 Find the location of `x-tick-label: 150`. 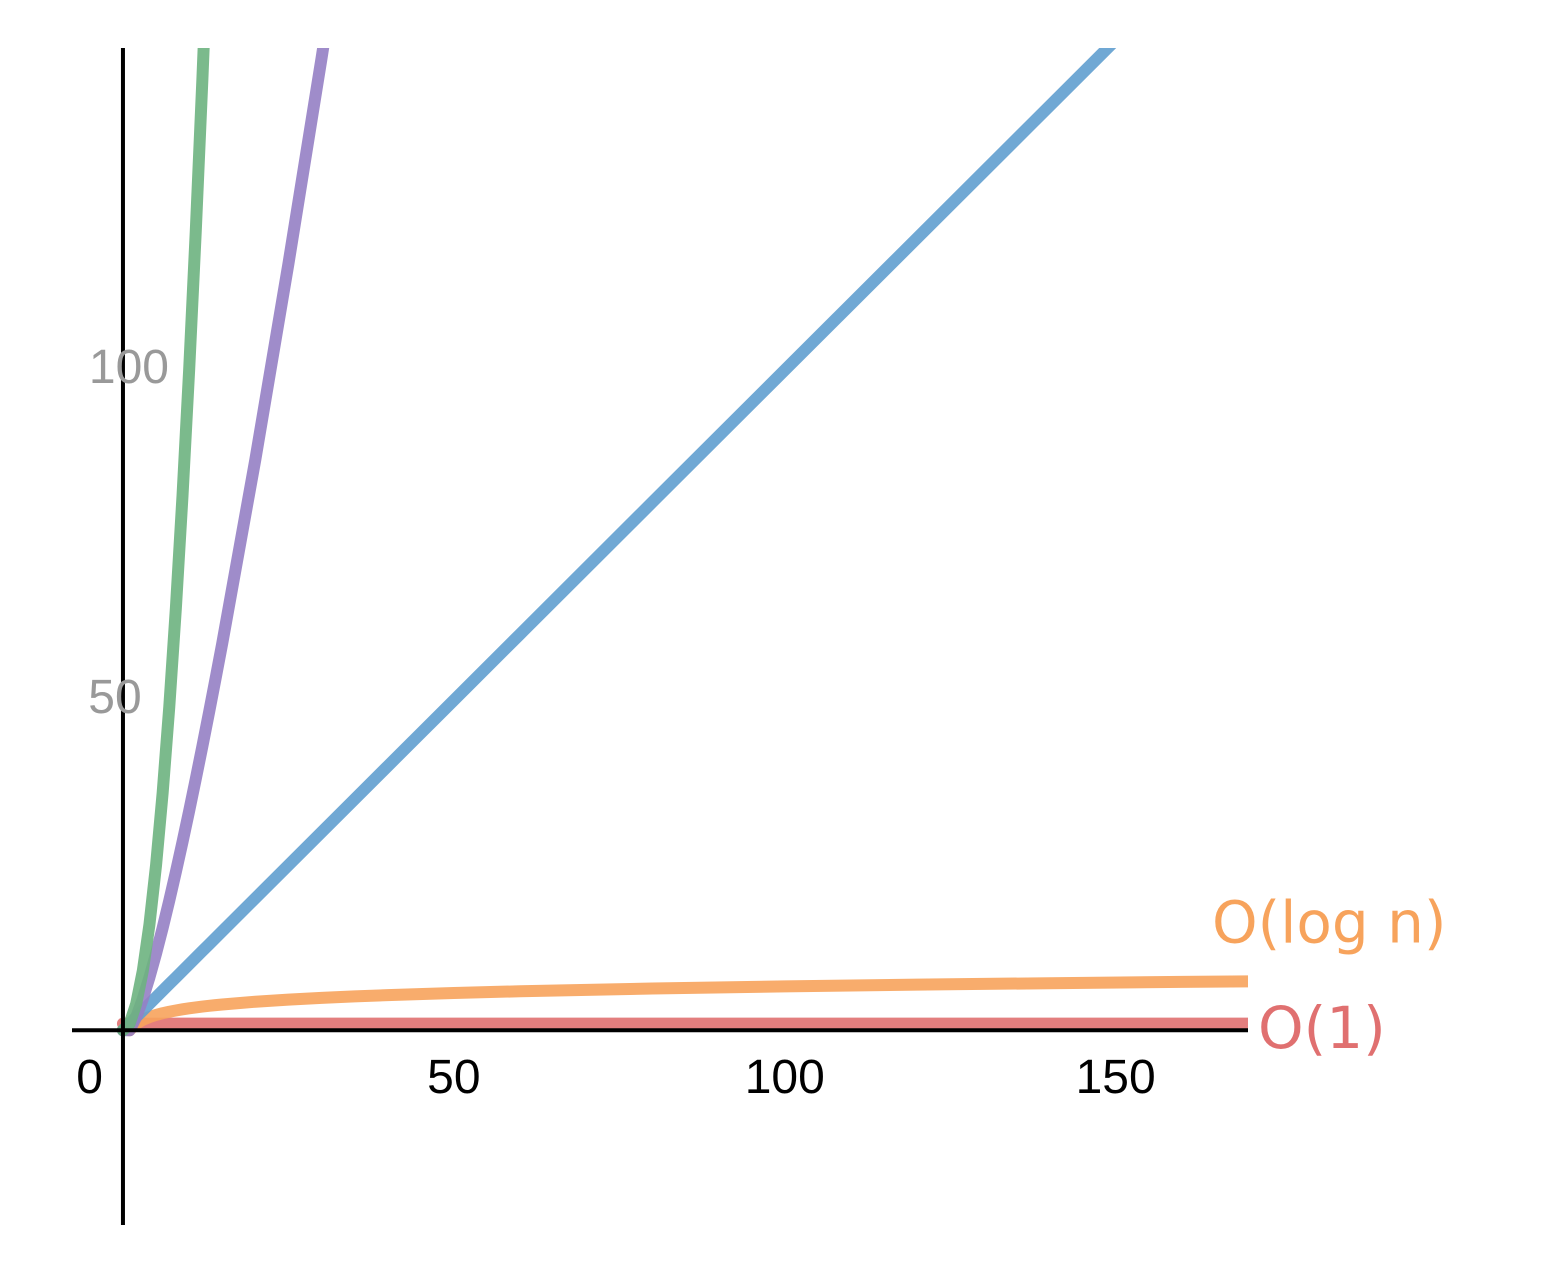

x-tick-label: 150 is located at coordinates (1116, 1077).